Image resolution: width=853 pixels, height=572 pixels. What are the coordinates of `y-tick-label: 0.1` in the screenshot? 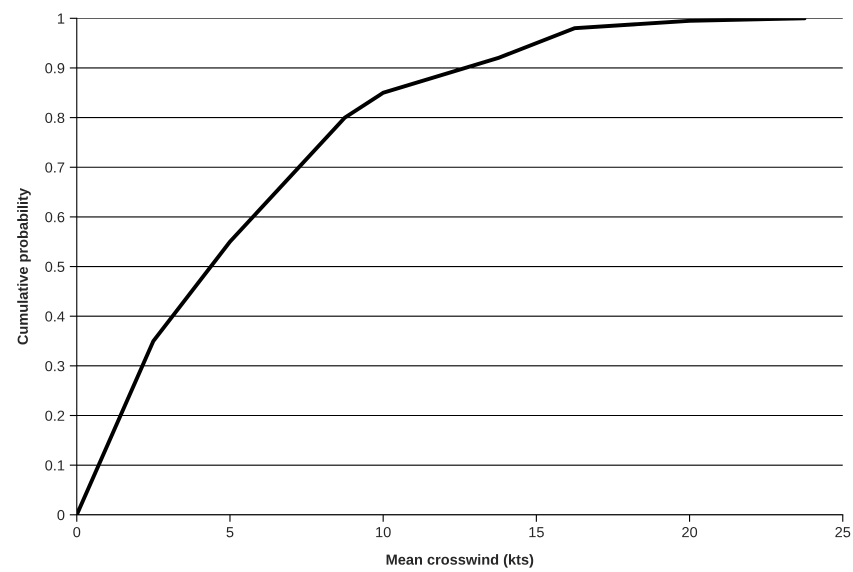 It's located at (54, 465).